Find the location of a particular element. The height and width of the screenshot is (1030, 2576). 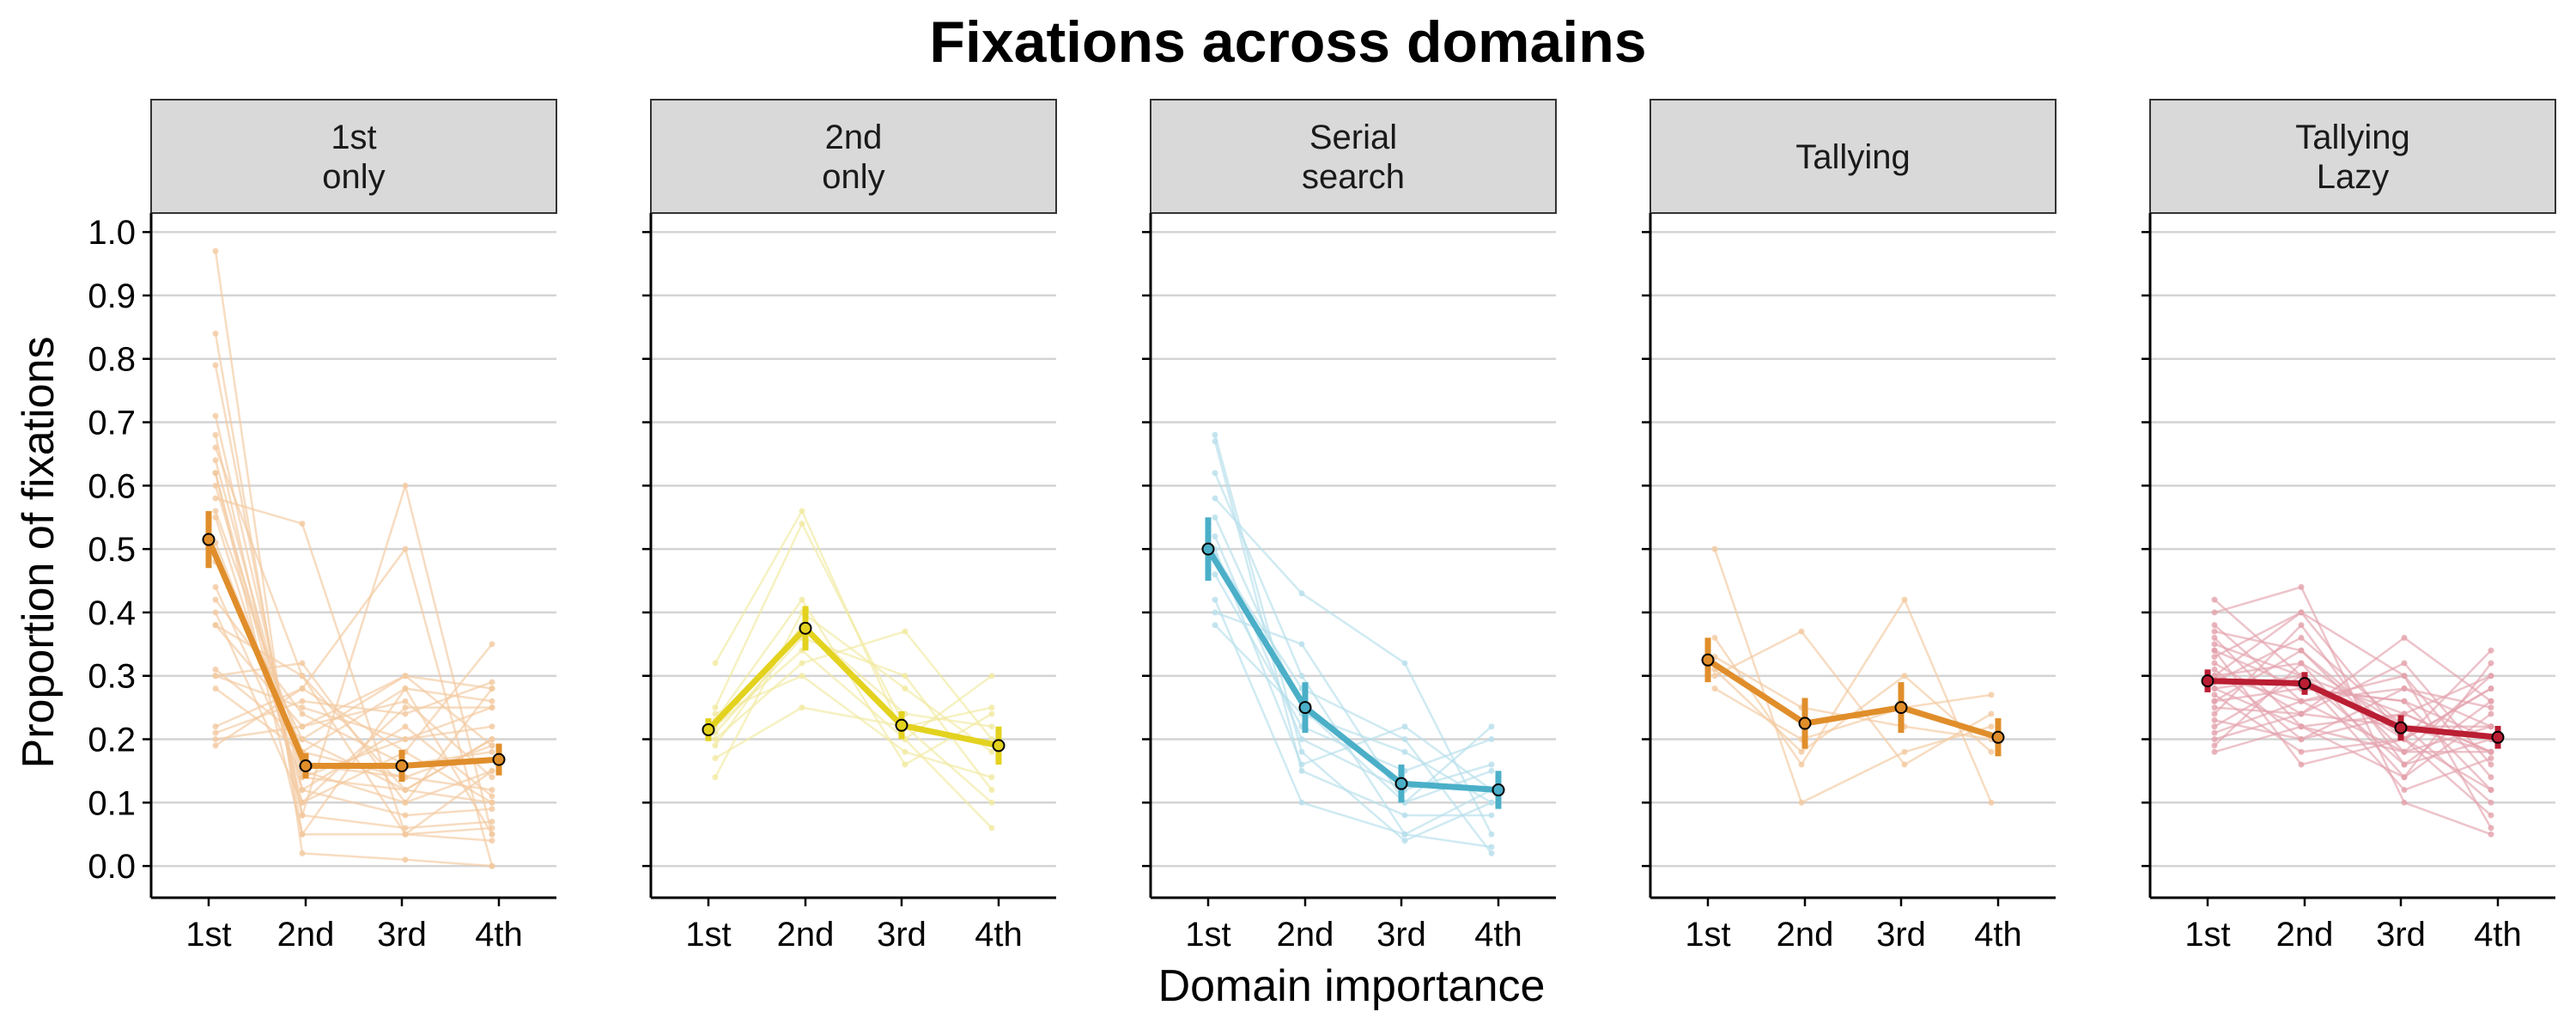

y-tick-label: 0.8 is located at coordinates (112, 360).